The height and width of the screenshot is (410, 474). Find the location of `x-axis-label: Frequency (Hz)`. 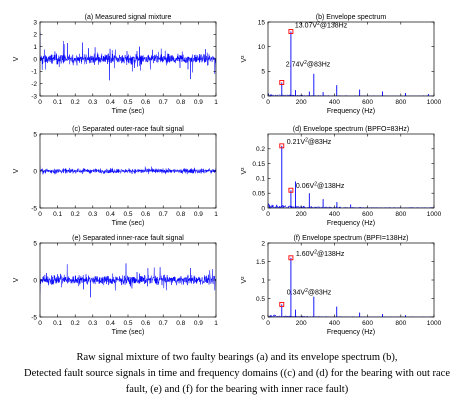

x-axis-label: Frequency (Hz) is located at coordinates (351, 332).